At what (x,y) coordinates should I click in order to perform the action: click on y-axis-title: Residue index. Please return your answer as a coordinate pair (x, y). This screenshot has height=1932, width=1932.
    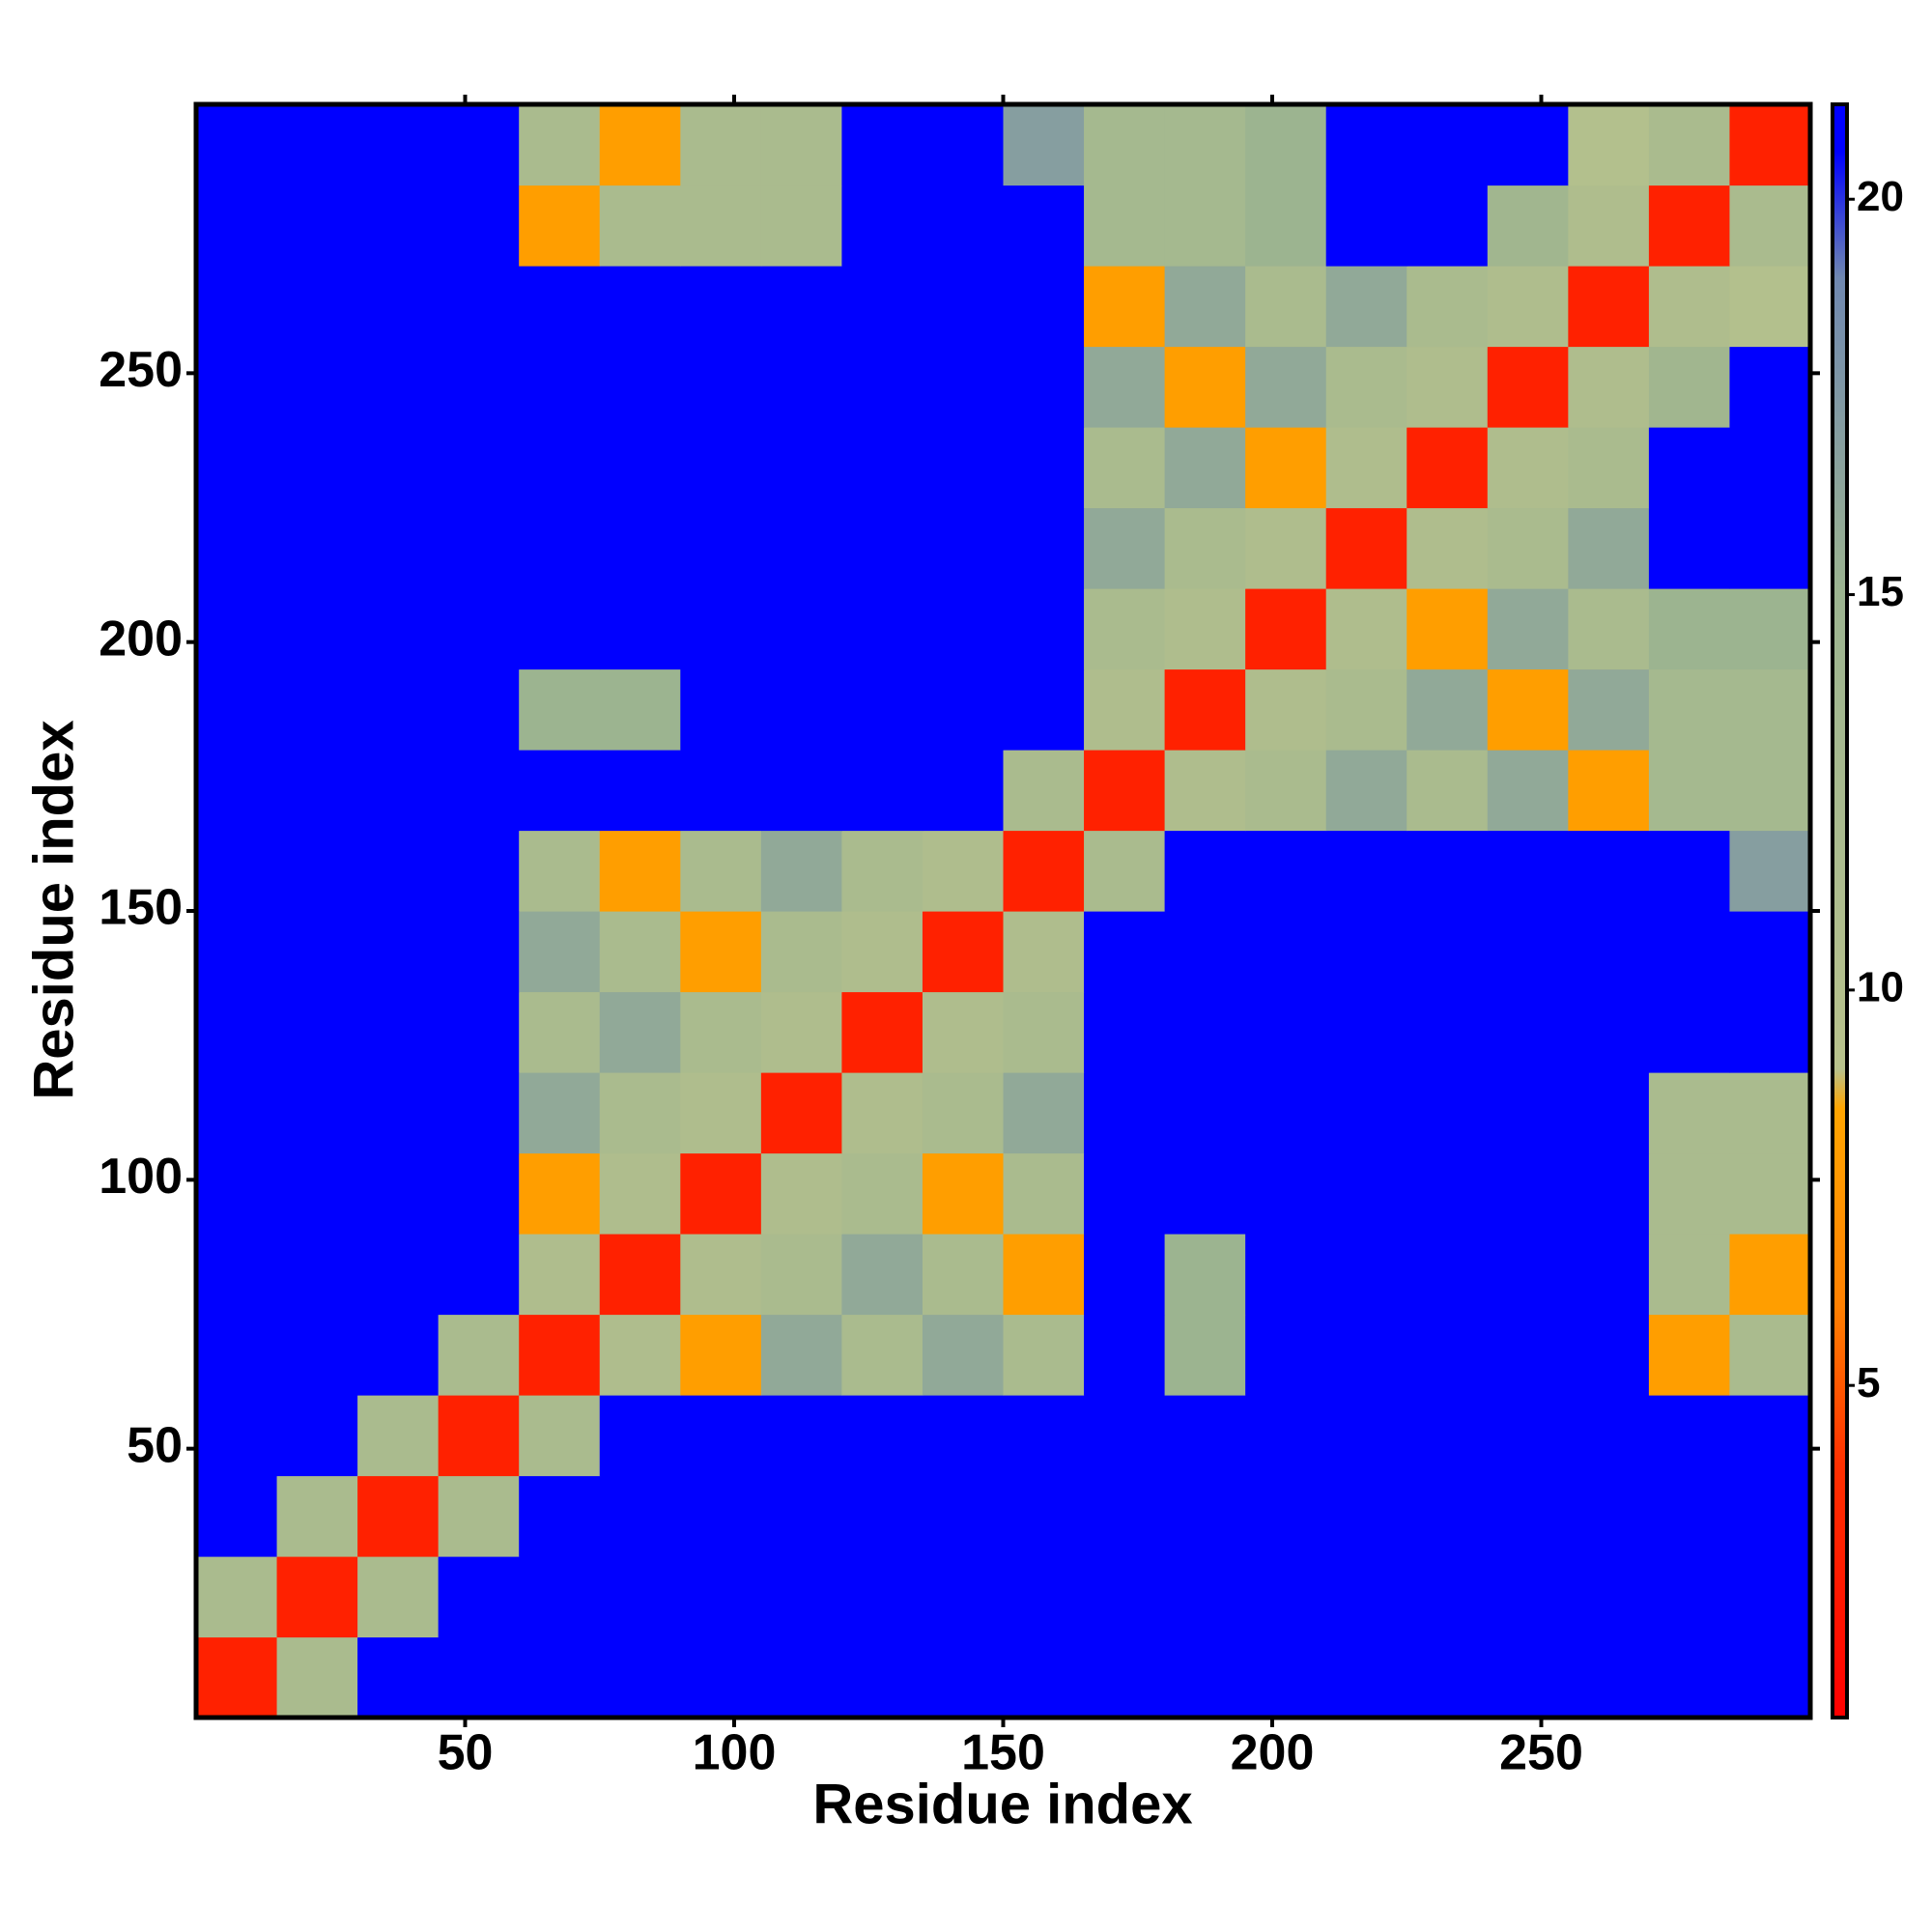
    Looking at the image, I should click on (53, 909).